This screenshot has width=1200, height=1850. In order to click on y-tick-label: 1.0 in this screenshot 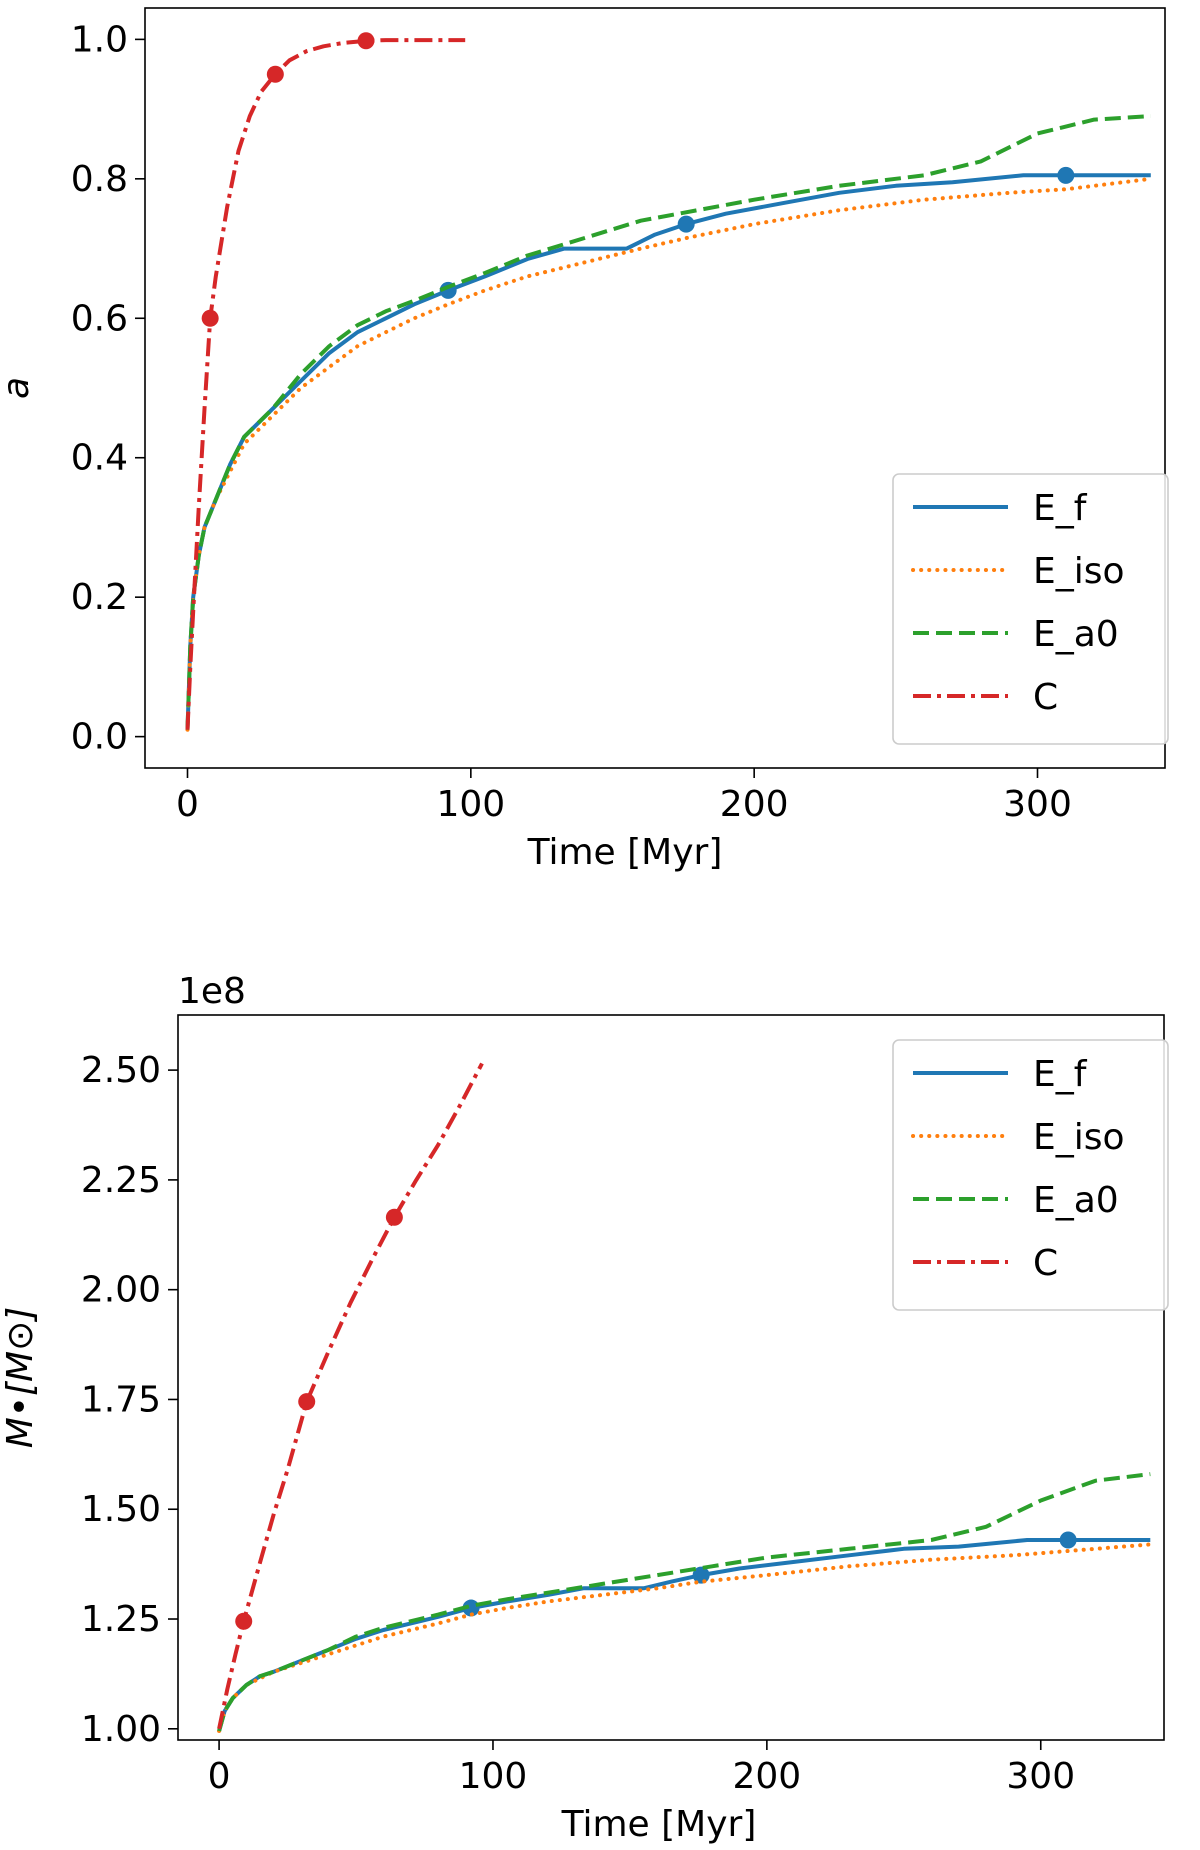, I will do `click(99, 39)`.